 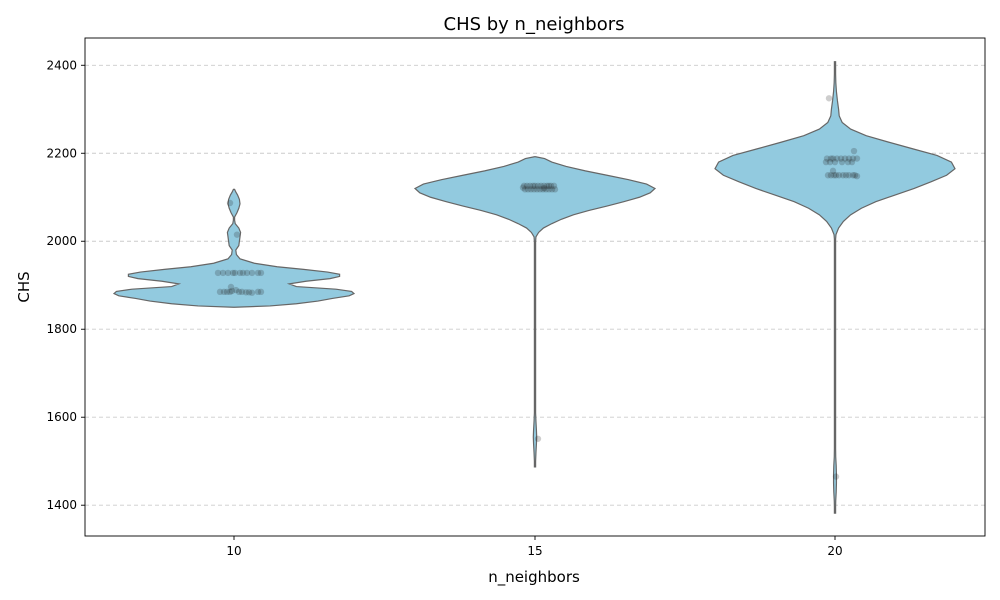 What do you see at coordinates (65, 285) in the screenshot?
I see `y-axis-ticks: 1400 1600 1800 2000 2200 2400` at bounding box center [65, 285].